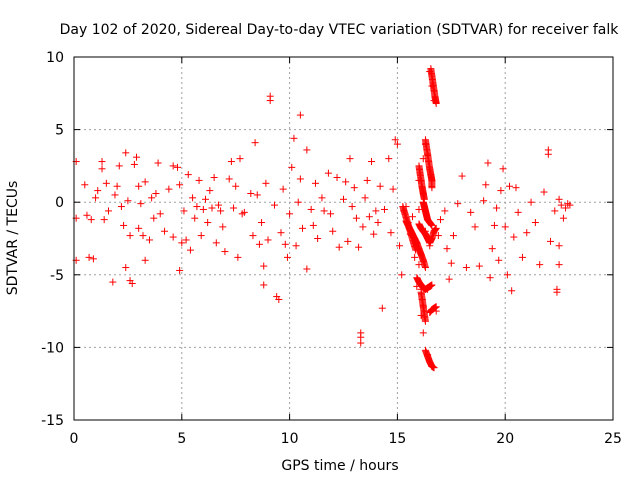 This screenshot has width=640, height=480. Describe the element at coordinates (52, 348) in the screenshot. I see `y-tick-label: -10` at that location.